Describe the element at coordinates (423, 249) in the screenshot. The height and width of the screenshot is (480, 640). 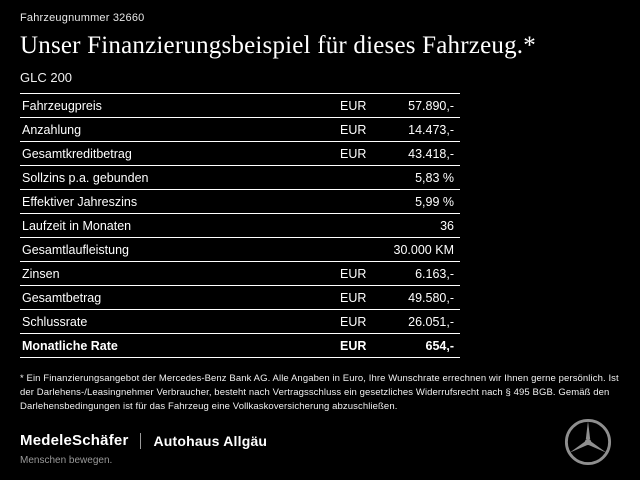
I see `row-value: 30.000 KM` at that location.